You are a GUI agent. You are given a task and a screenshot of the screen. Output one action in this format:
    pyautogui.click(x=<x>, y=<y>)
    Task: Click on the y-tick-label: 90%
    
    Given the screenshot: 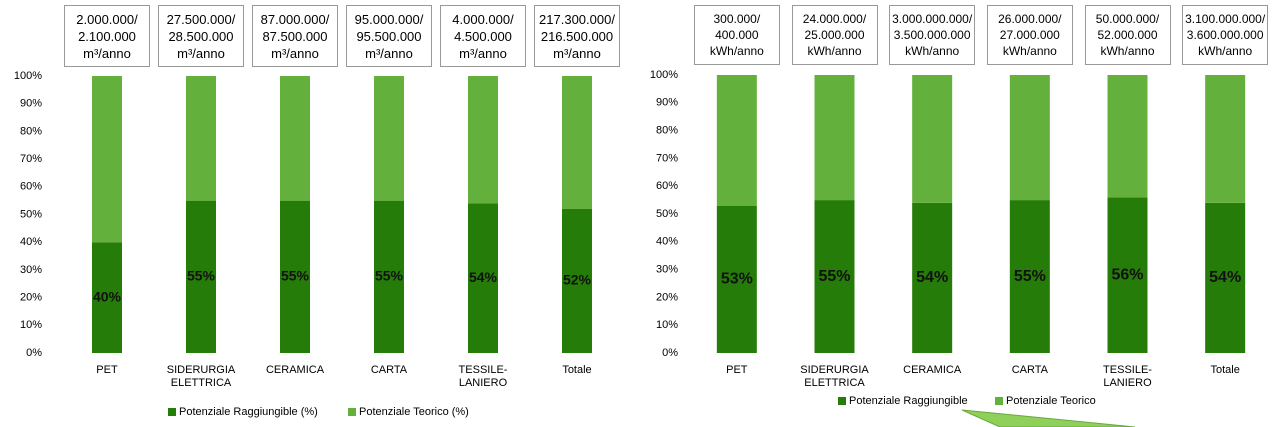 What is the action you would take?
    pyautogui.click(x=31, y=104)
    